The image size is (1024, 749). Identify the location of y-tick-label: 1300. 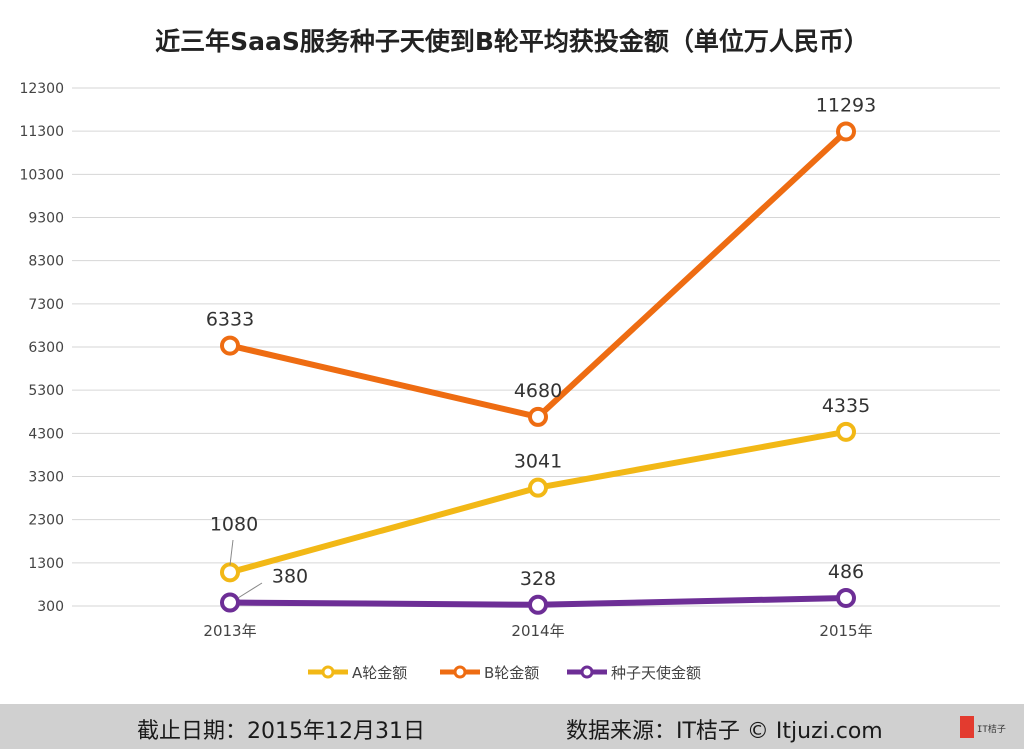
(46, 564).